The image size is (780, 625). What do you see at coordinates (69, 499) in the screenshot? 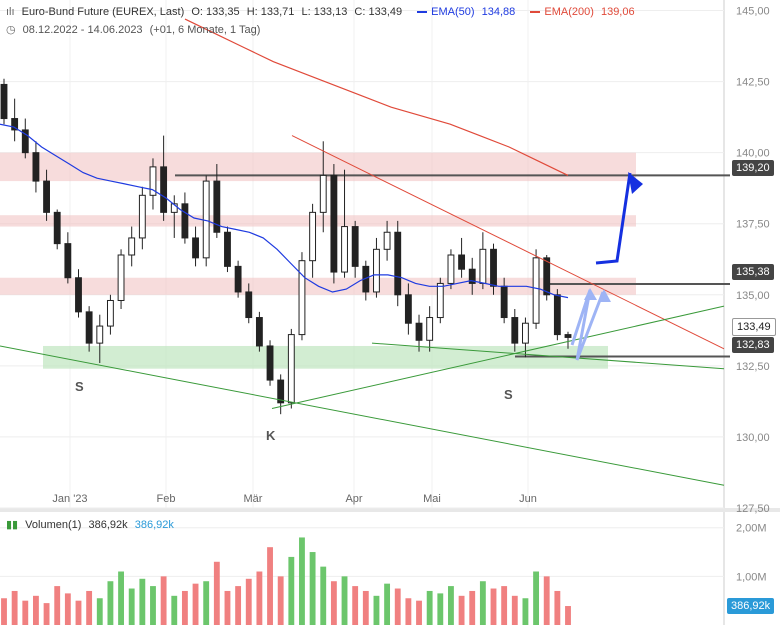
I see `x-tick-label: Jan '23` at bounding box center [69, 499].